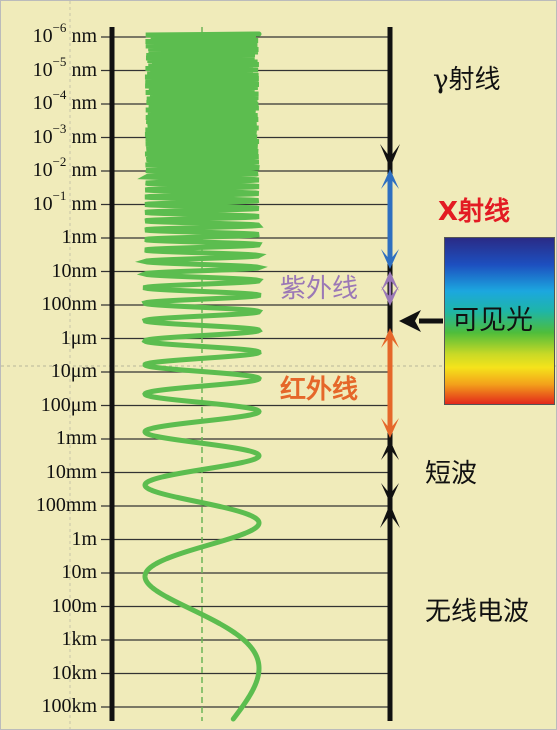 Image resolution: width=557 pixels, height=730 pixels. What do you see at coordinates (390, 259) in the screenshot?
I see `xray-arrow-head-down` at bounding box center [390, 259].